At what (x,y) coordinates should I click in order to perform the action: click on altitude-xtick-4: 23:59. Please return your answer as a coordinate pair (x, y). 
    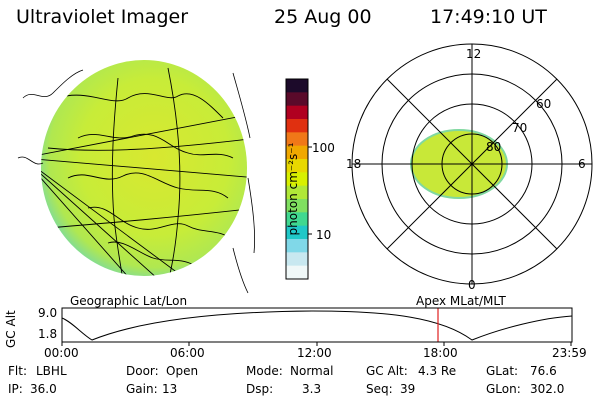
    Looking at the image, I should click on (569, 353).